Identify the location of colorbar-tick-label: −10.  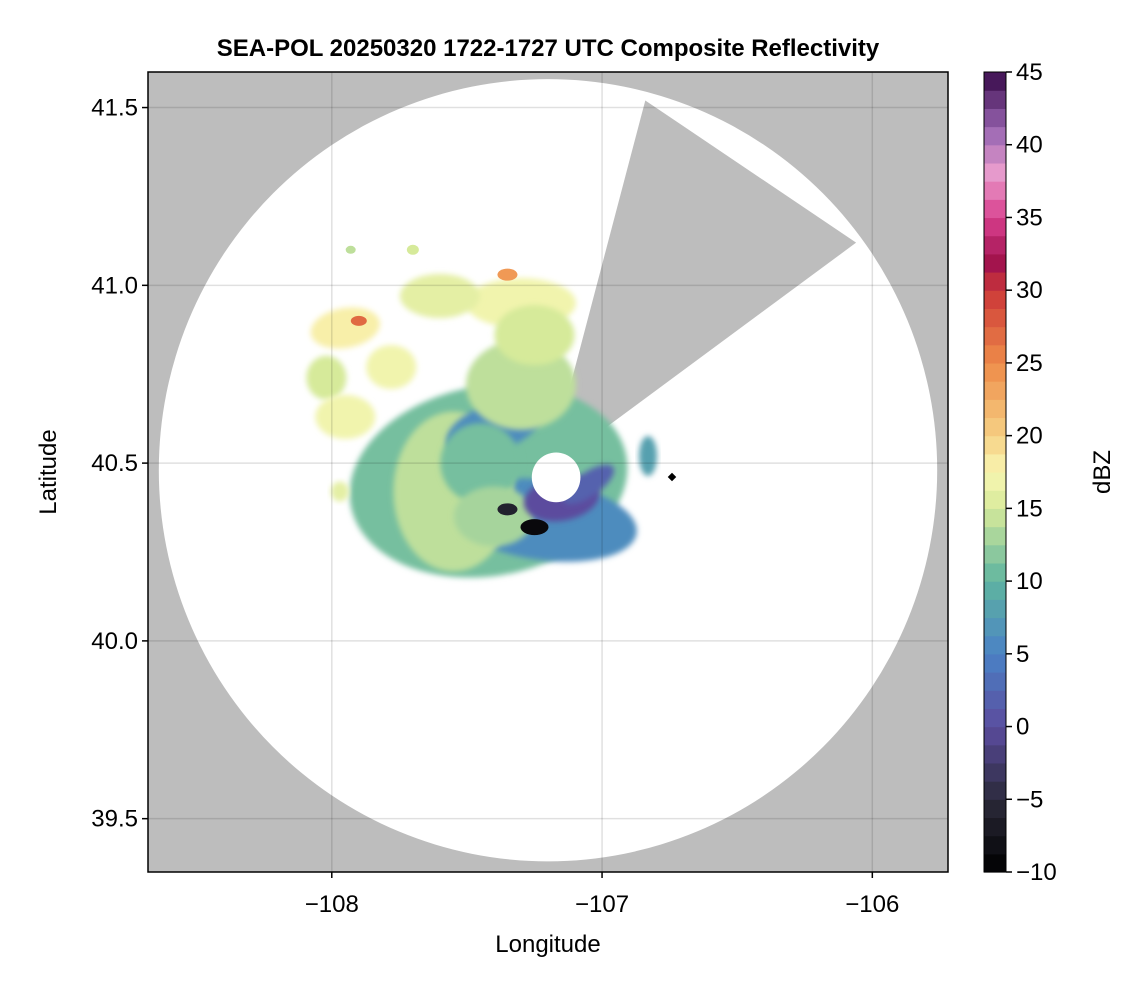
(1036, 872).